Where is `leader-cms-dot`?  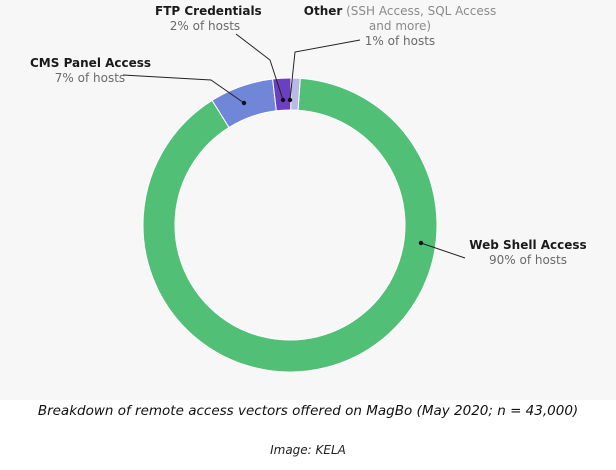 leader-cms-dot is located at coordinates (244, 103).